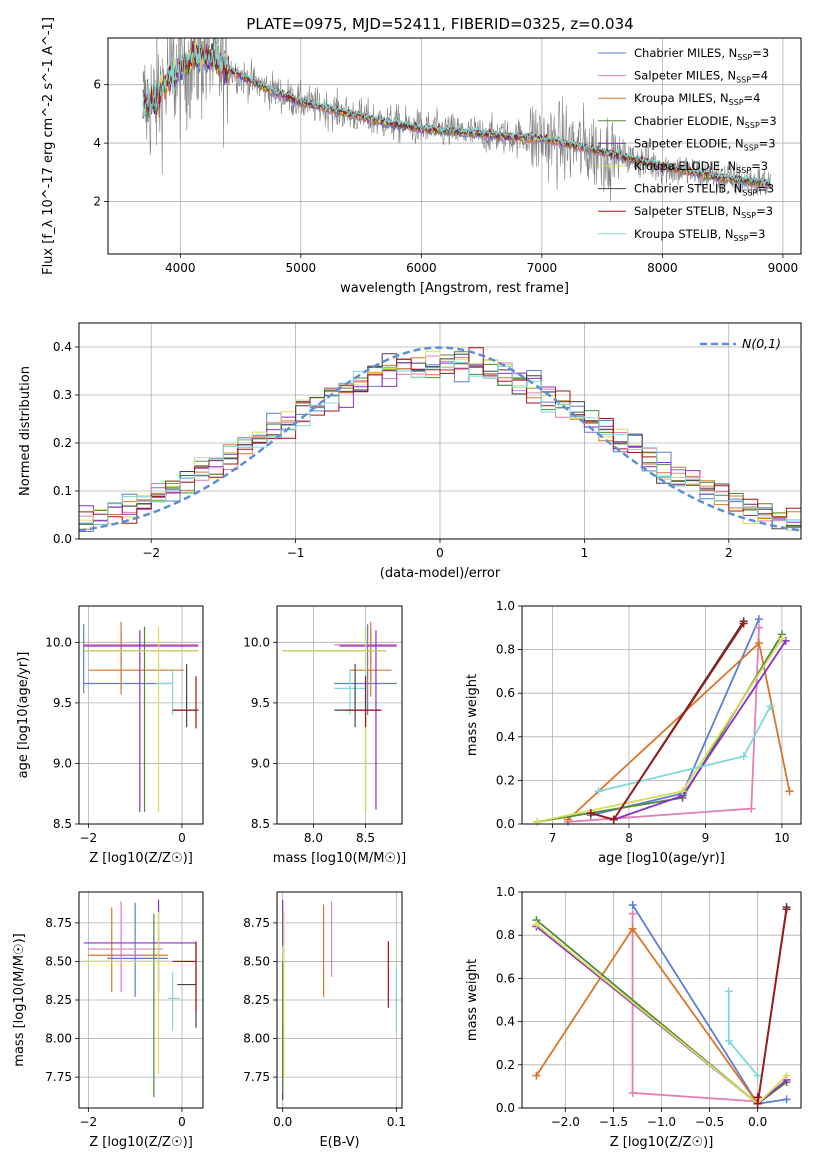  Describe the element at coordinates (339, 858) in the screenshot. I see `x-axis-label: mass [log10(M/M☉)]` at that location.